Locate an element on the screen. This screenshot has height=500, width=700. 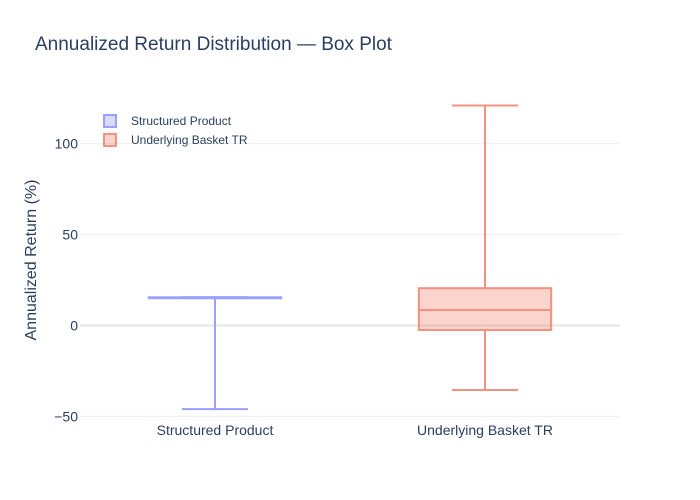
legend-label: Underlying Basket TR is located at coordinates (189, 140).